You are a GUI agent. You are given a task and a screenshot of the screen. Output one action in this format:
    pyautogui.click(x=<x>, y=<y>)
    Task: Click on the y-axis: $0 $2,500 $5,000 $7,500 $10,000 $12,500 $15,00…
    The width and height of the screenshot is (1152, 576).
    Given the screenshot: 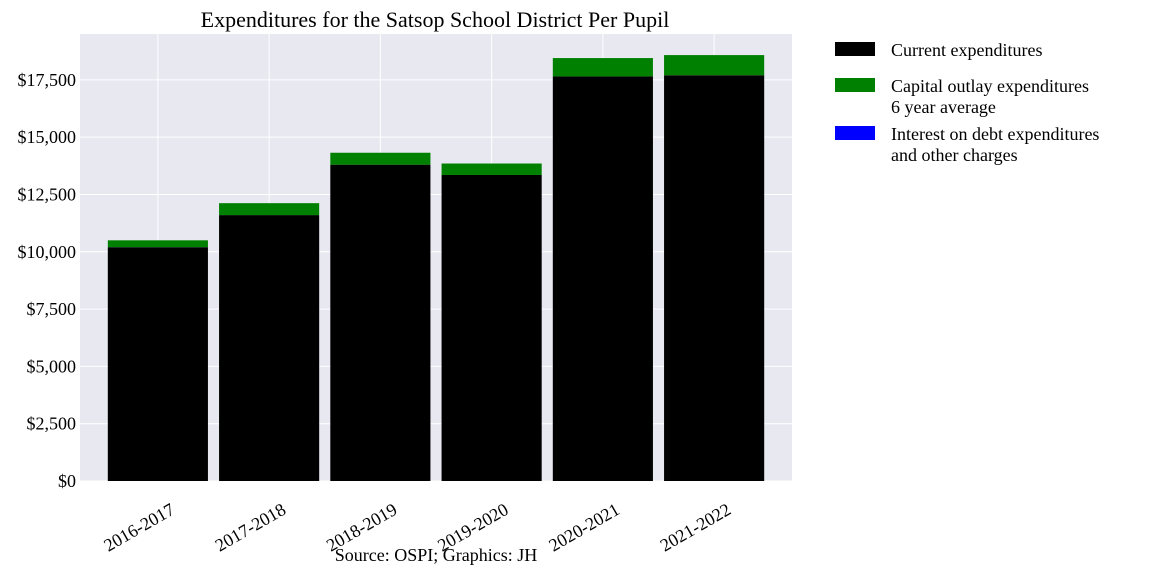 What is the action you would take?
    pyautogui.click(x=47, y=280)
    